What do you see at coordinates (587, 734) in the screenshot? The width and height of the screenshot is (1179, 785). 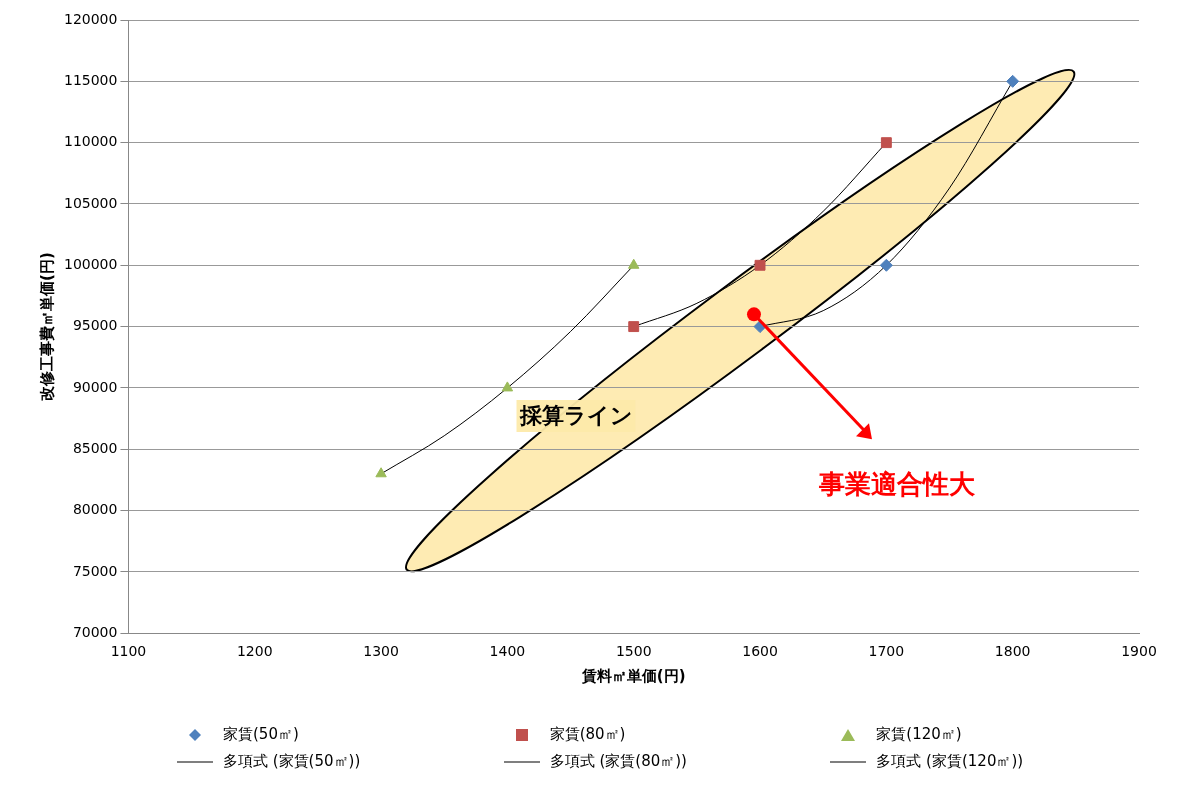 I see `legend-label: 家賃(80㎡)` at bounding box center [587, 734].